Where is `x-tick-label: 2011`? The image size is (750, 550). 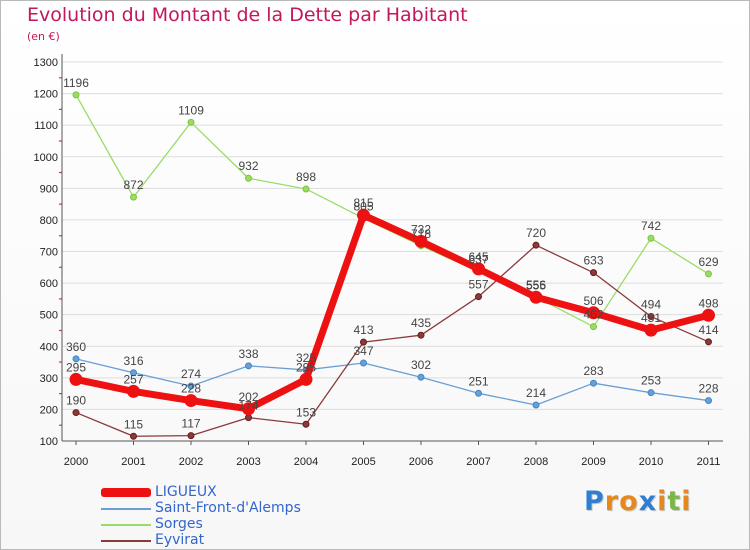
x-tick-label: 2011 is located at coordinates (709, 462).